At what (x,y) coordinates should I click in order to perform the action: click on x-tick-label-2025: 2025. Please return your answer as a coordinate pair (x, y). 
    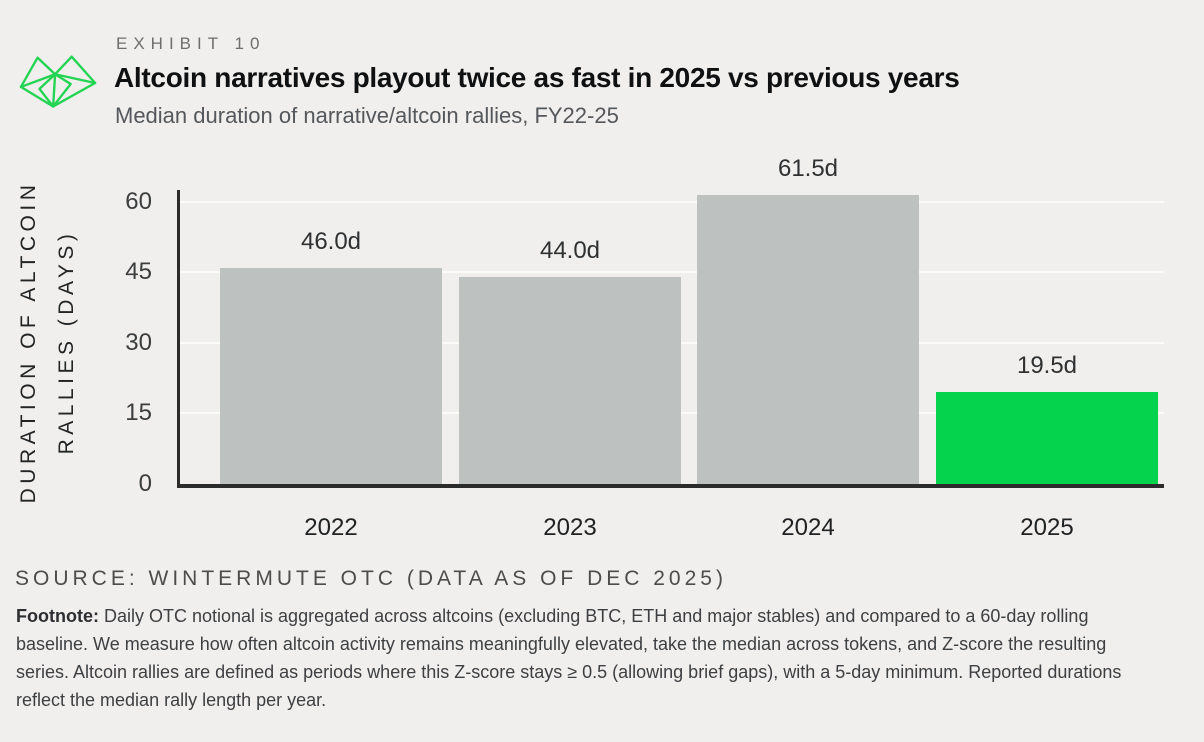
    Looking at the image, I should click on (1047, 527).